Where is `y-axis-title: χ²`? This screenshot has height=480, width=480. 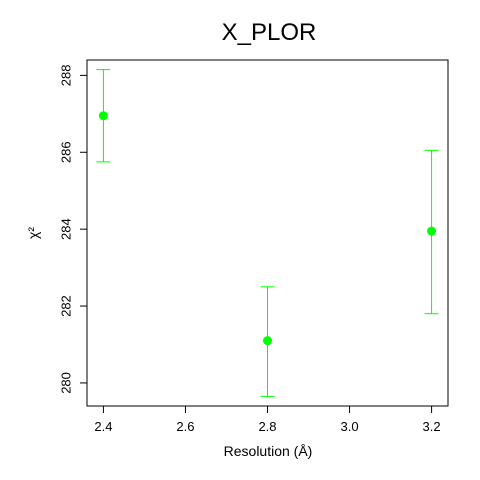
y-axis-title: χ² is located at coordinates (33, 233).